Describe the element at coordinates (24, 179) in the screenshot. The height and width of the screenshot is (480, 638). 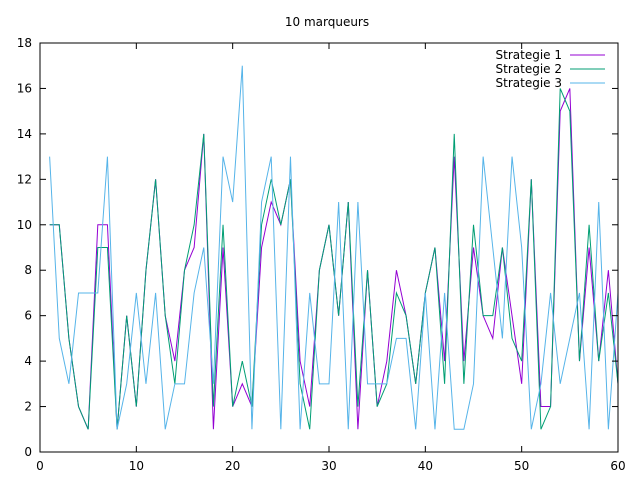
I see `y-tick-label: 12` at that location.